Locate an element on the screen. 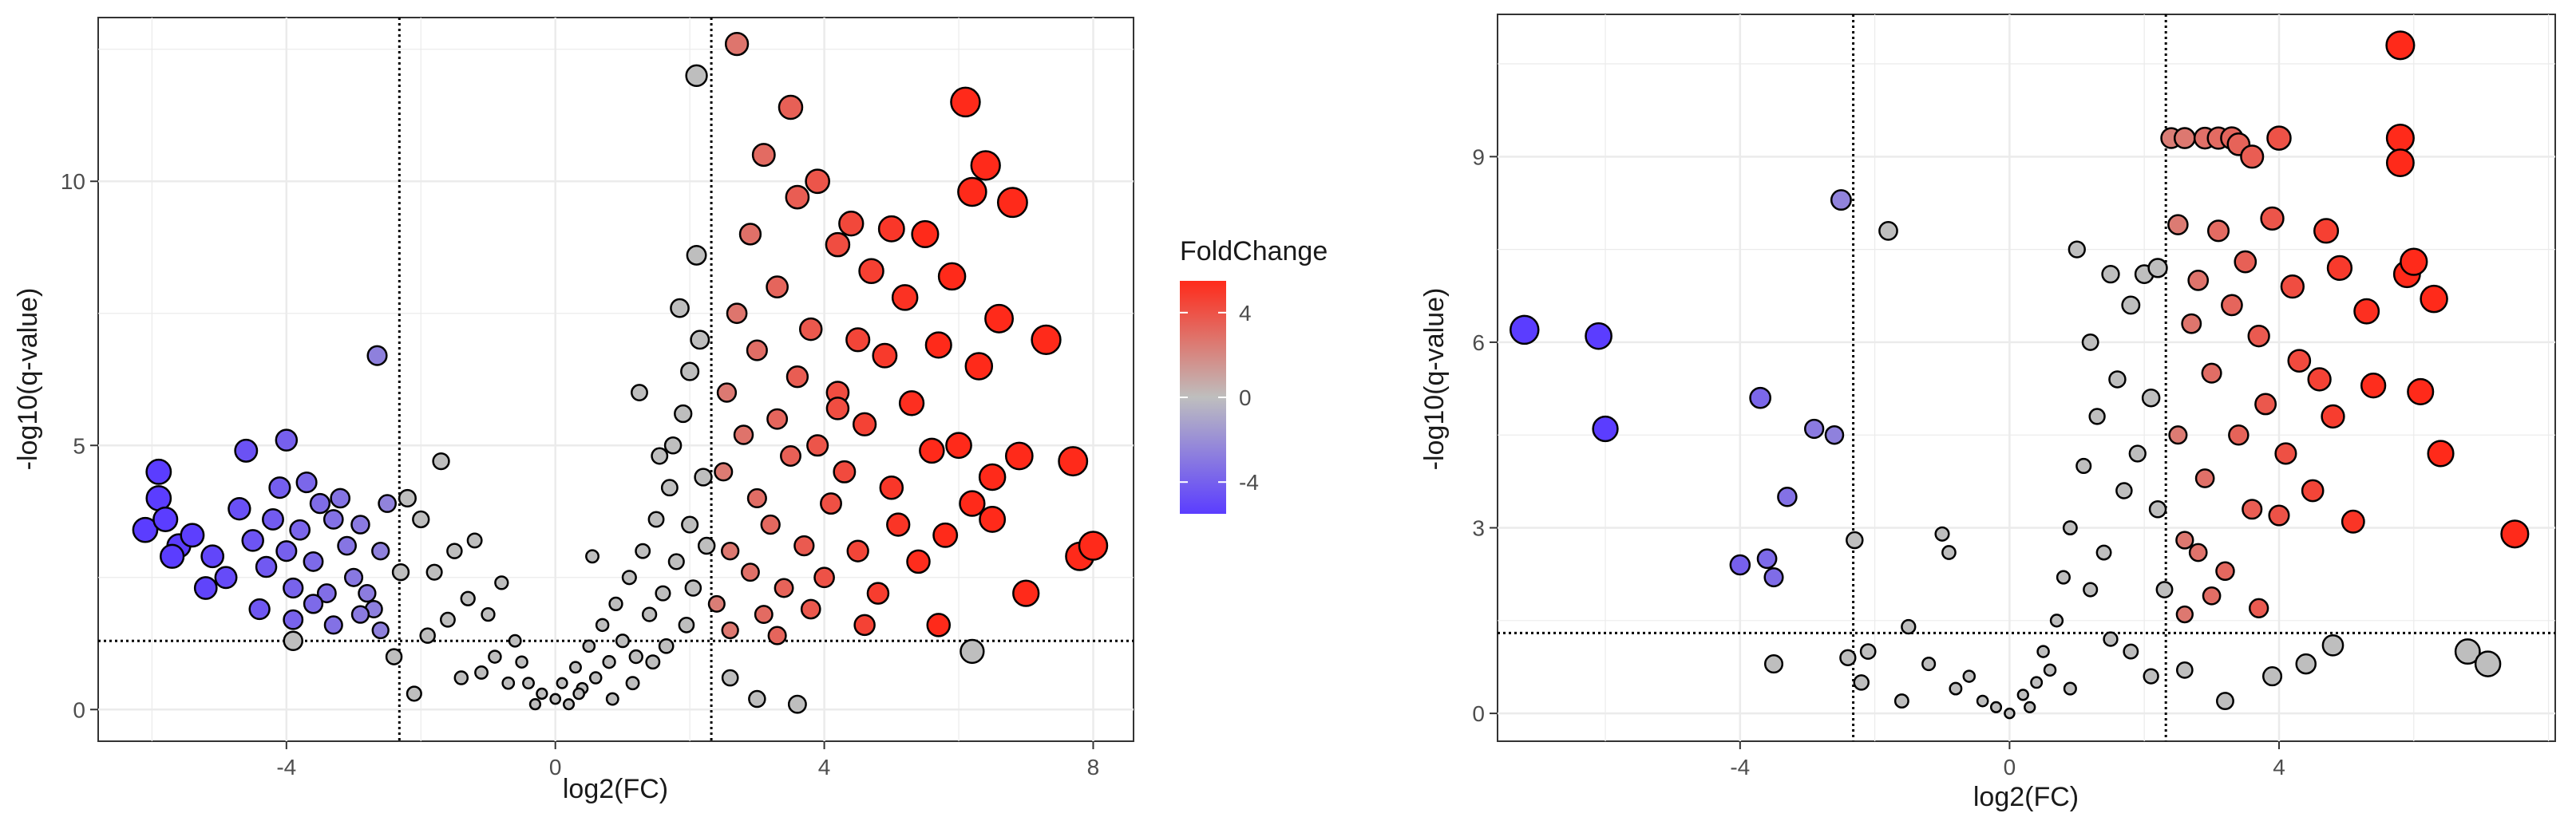  legend-title: FoldChange is located at coordinates (1254, 251).